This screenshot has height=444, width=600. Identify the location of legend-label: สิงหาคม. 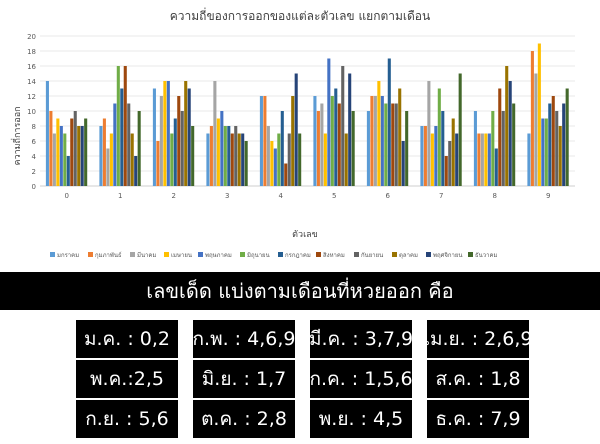
(334, 255).